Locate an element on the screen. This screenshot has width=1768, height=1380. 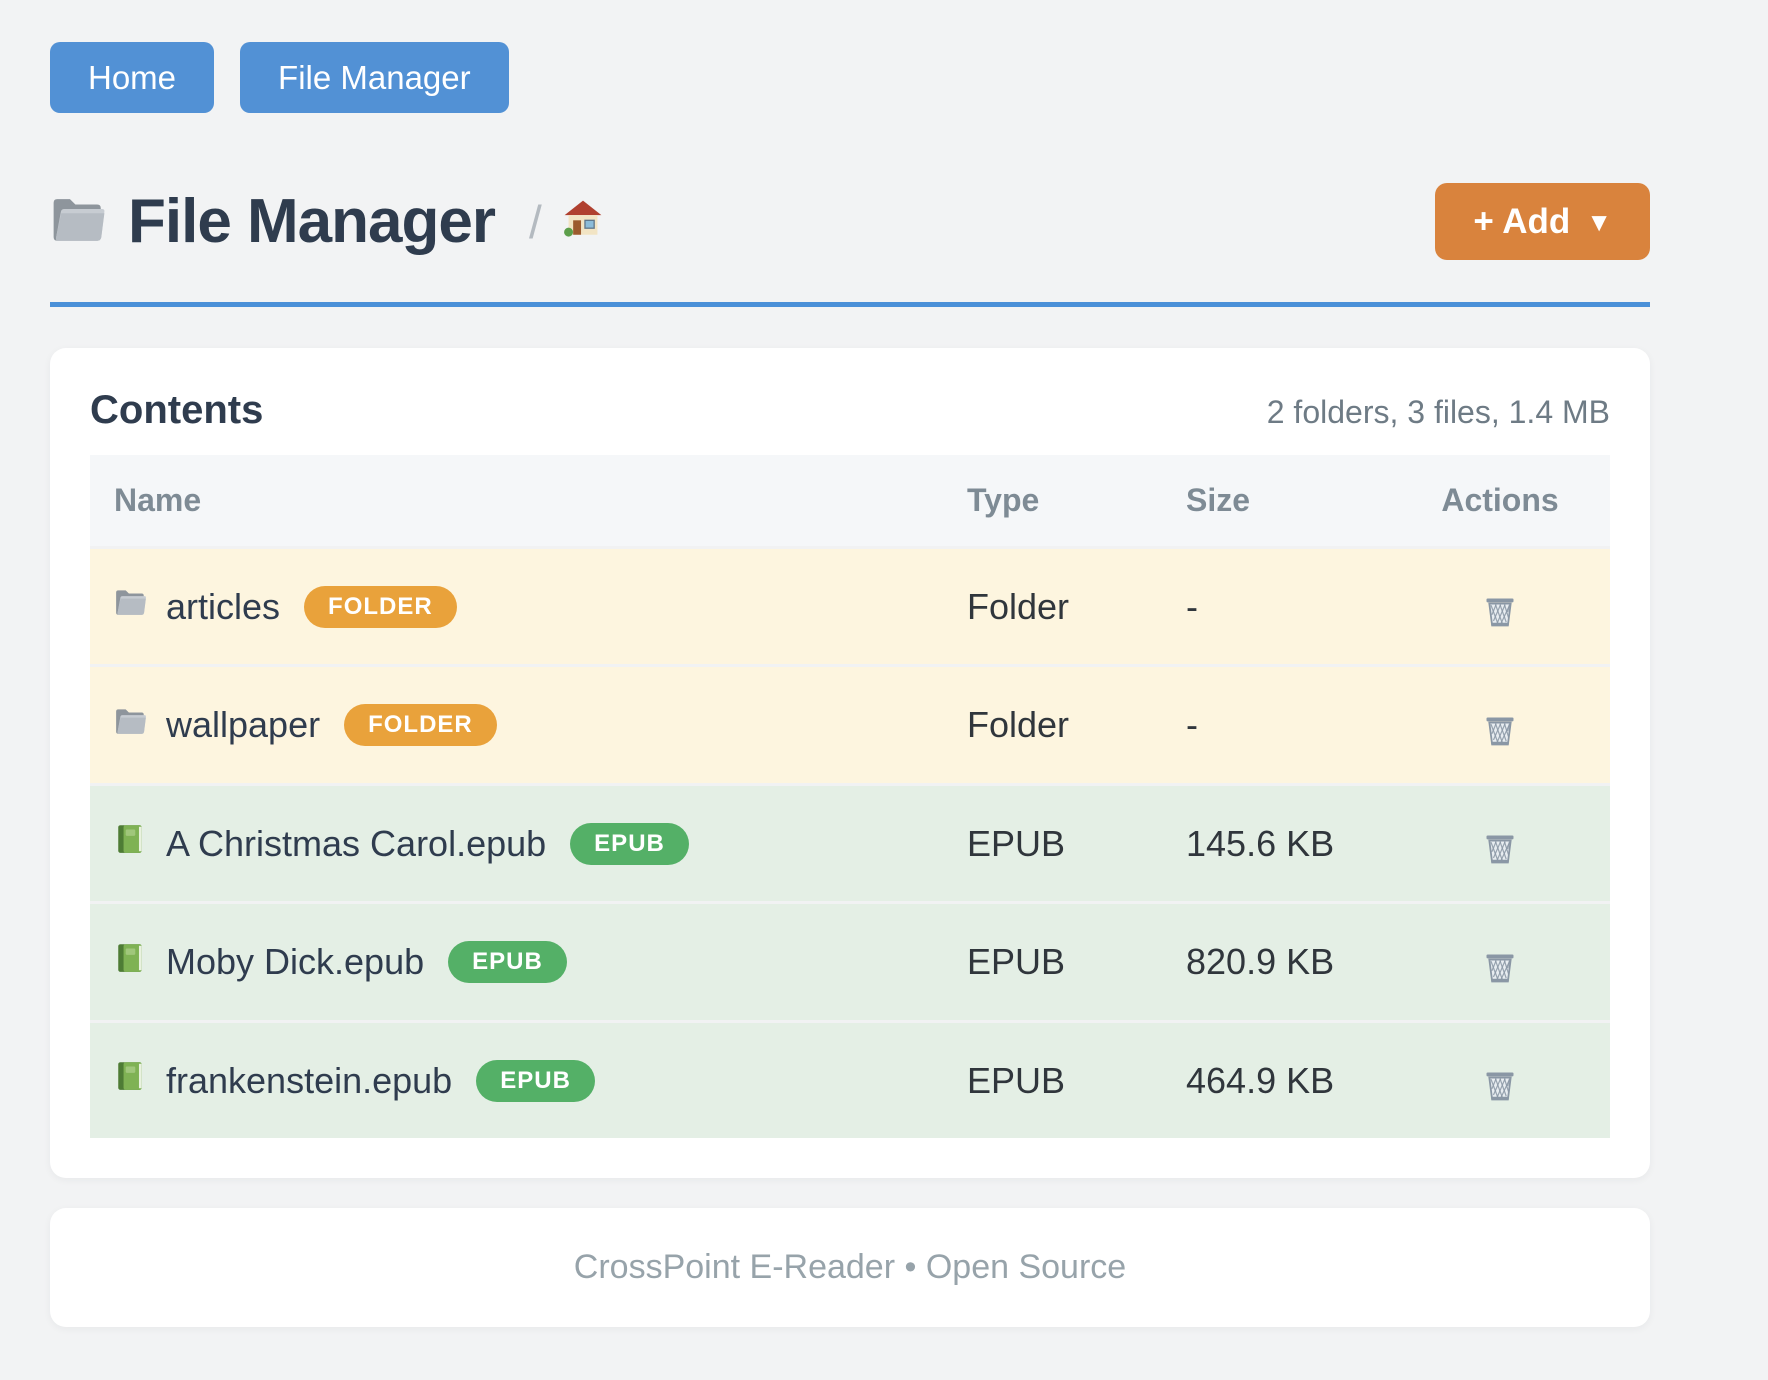
file-name-link: A Christmas Carol.epub is located at coordinates (356, 843).